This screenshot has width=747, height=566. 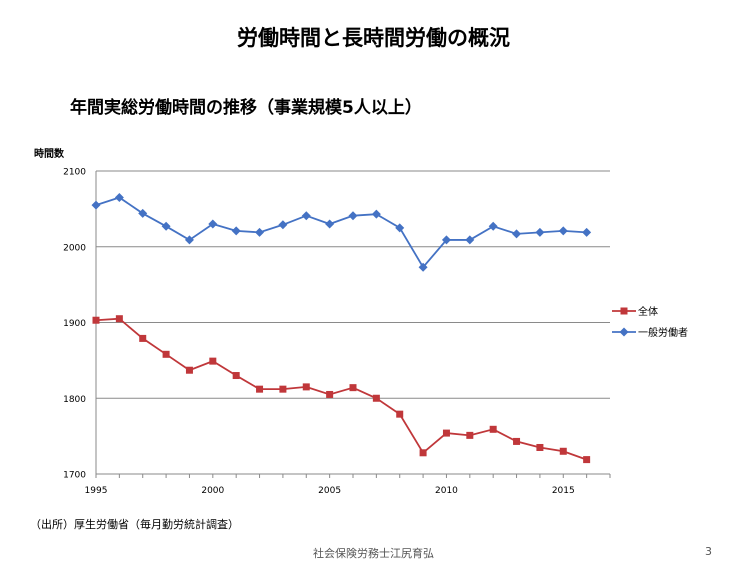 What do you see at coordinates (74, 400) in the screenshot?
I see `y-tick-label: 1800` at bounding box center [74, 400].